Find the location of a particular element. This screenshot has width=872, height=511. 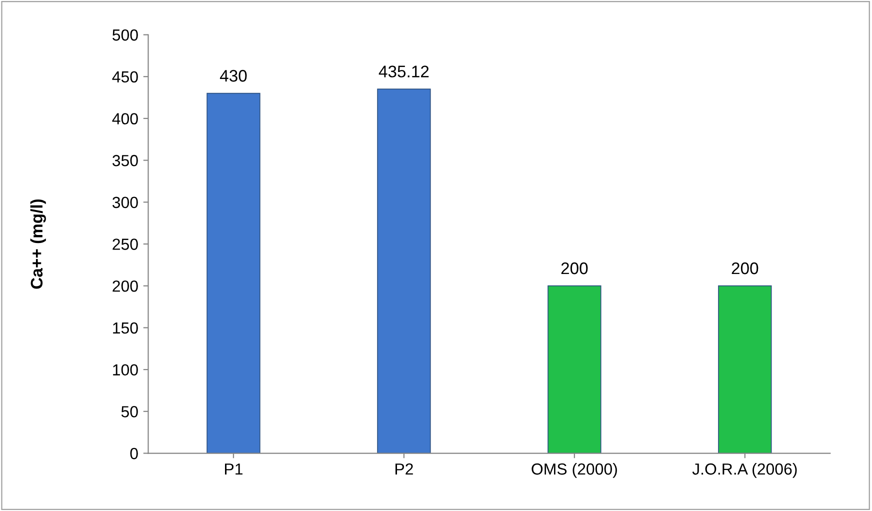

y-tick-label: 100 is located at coordinates (125, 370).